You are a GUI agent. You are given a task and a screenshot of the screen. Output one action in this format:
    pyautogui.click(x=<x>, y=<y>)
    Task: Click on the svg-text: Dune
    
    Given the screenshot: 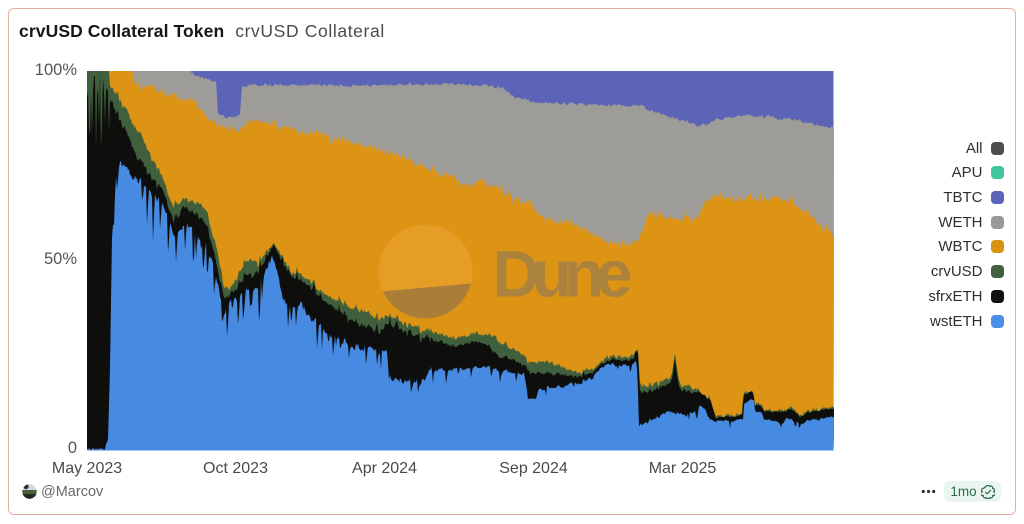 What is the action you would take?
    pyautogui.click(x=563, y=273)
    